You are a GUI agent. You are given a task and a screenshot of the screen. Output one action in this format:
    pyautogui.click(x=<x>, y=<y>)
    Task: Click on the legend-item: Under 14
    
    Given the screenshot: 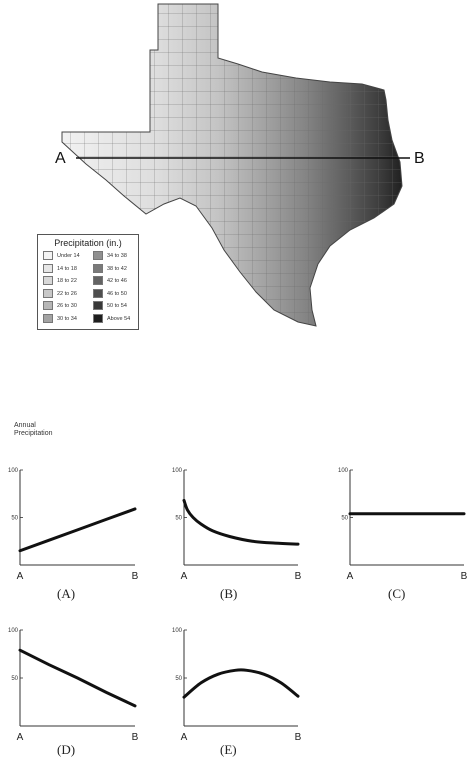 What is the action you would take?
    pyautogui.click(x=61, y=256)
    